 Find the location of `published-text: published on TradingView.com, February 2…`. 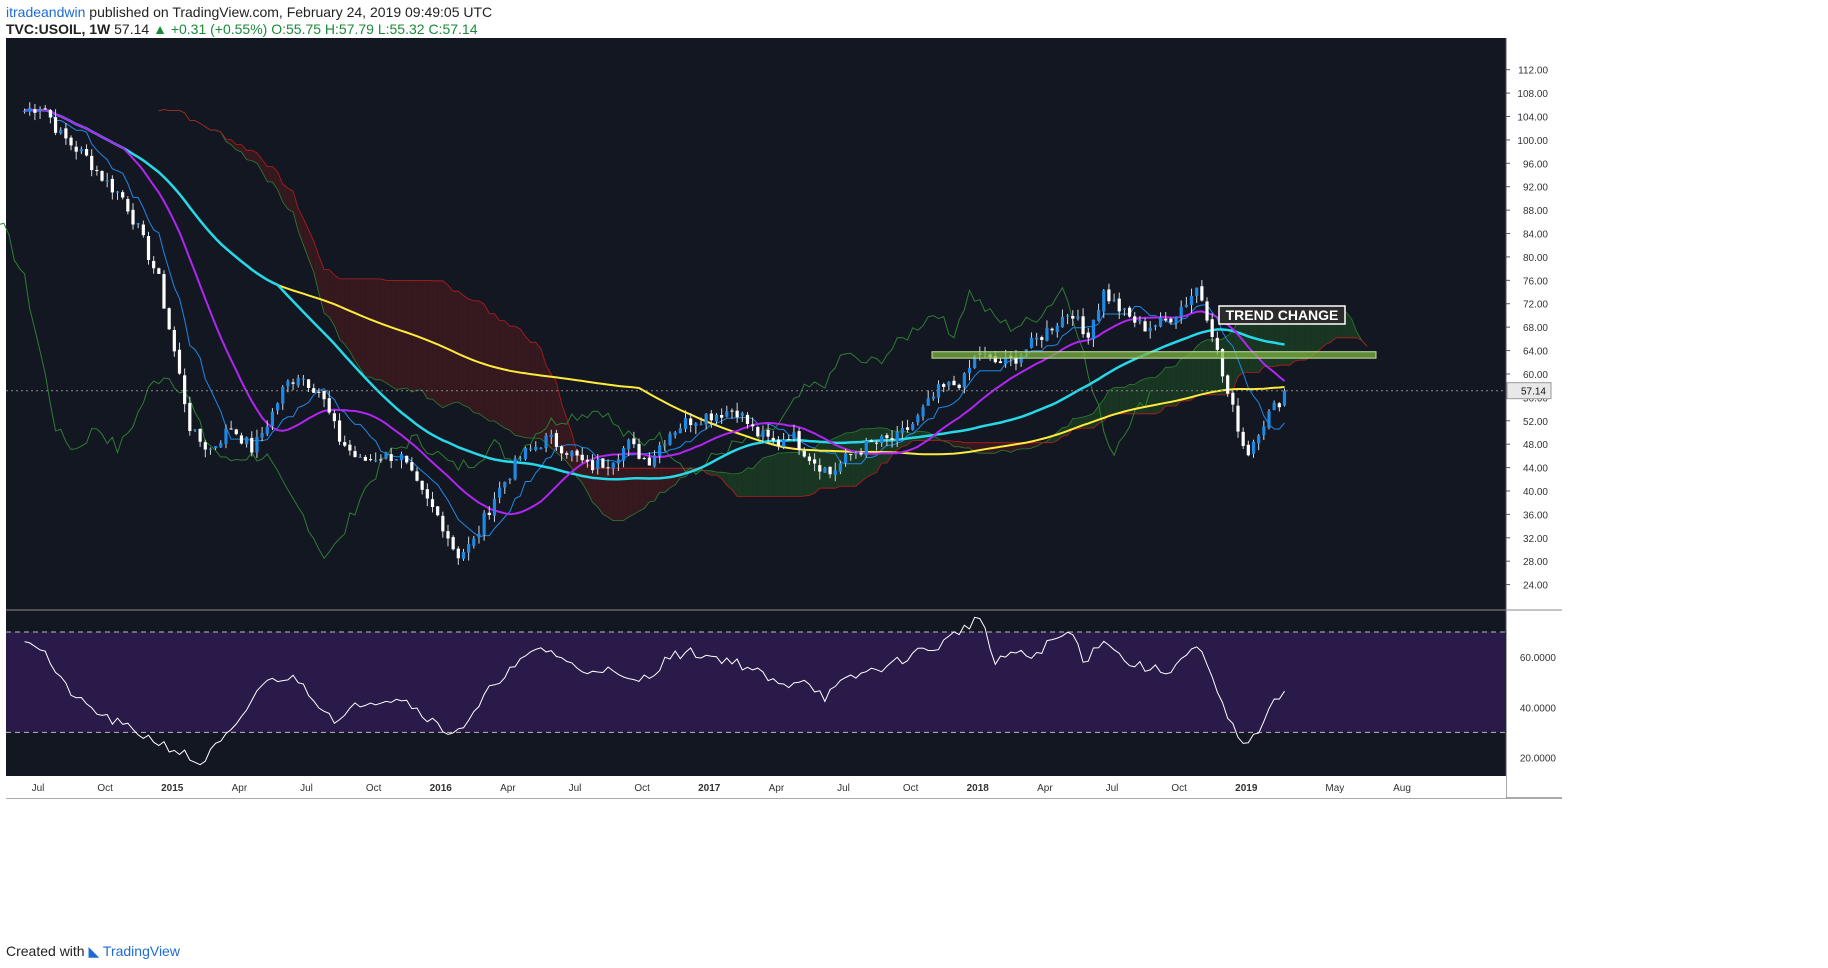

published-text: published on TradingView.com, February 2… is located at coordinates (291, 12).